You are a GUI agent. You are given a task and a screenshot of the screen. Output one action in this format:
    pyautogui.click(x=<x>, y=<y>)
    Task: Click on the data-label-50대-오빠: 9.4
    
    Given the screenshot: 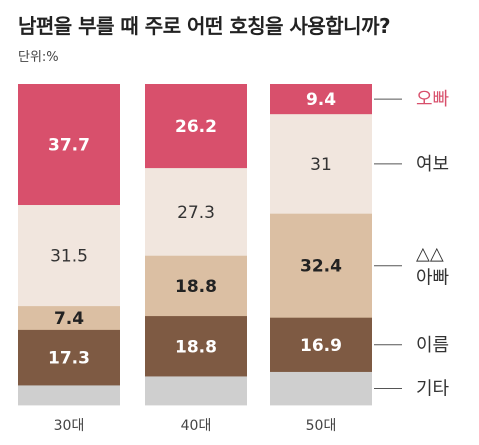 What is the action you would take?
    pyautogui.click(x=321, y=100)
    